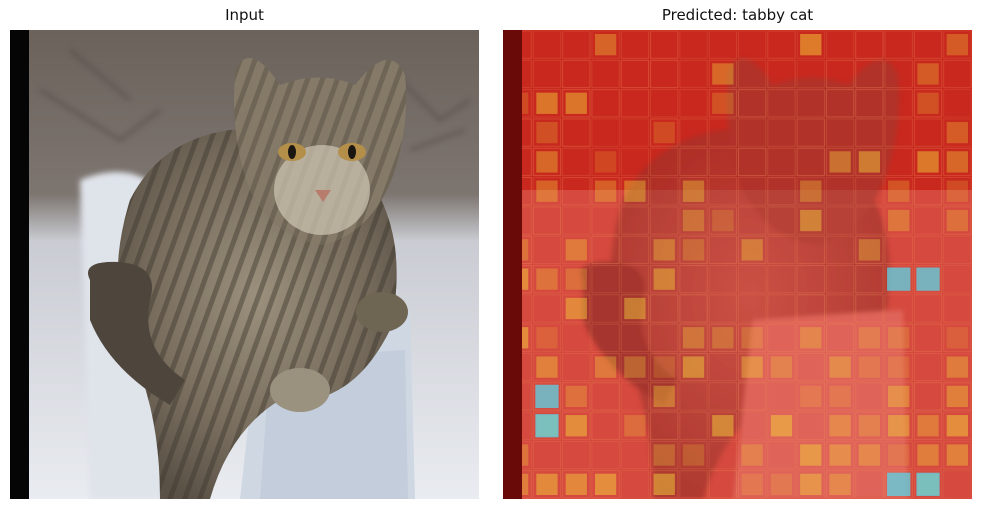 This screenshot has height=510, width=982. I want to click on prediction-panel-title: Predicted: tabby cat, so click(737, 15).